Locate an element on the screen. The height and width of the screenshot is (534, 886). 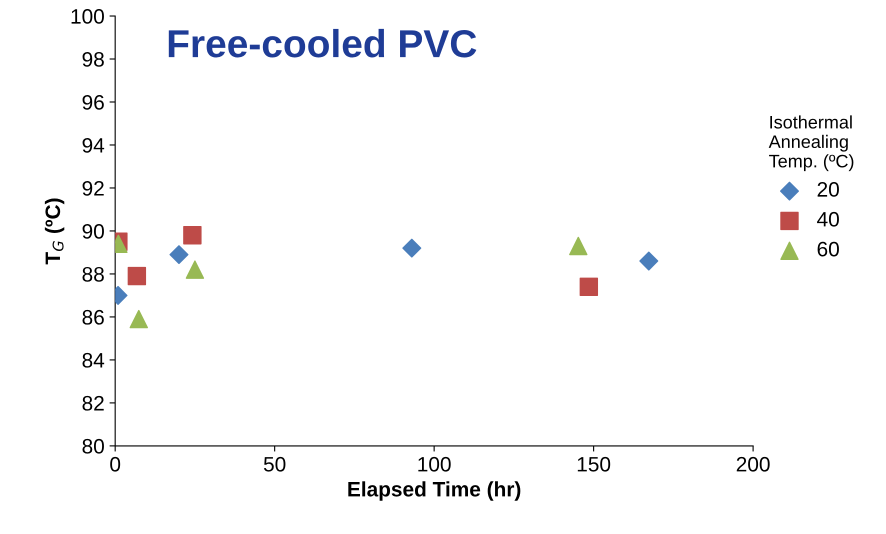
y-tick-label: 86 is located at coordinates (93, 317).